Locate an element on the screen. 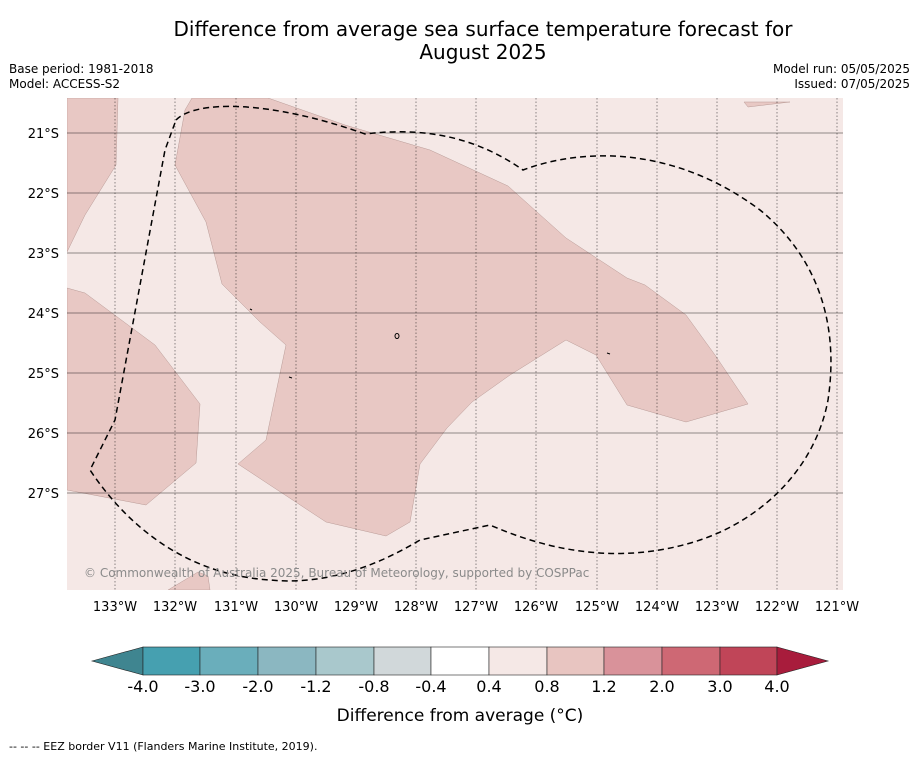  lon-label-125w: 125°W is located at coordinates (597, 607).